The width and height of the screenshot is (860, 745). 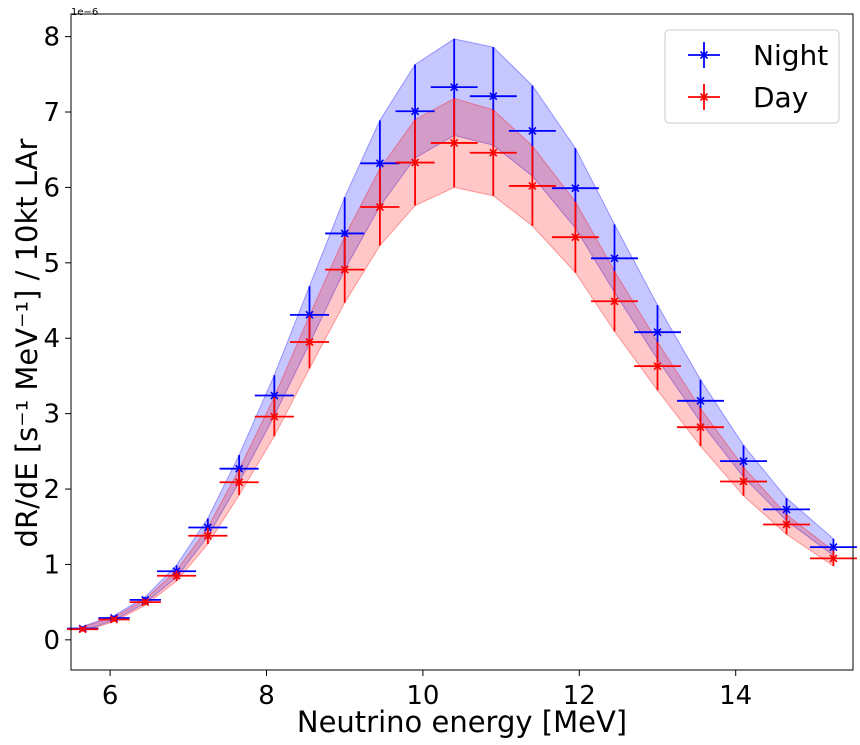 What do you see at coordinates (51, 565) in the screenshot?
I see `y-tick-label: 1` at bounding box center [51, 565].